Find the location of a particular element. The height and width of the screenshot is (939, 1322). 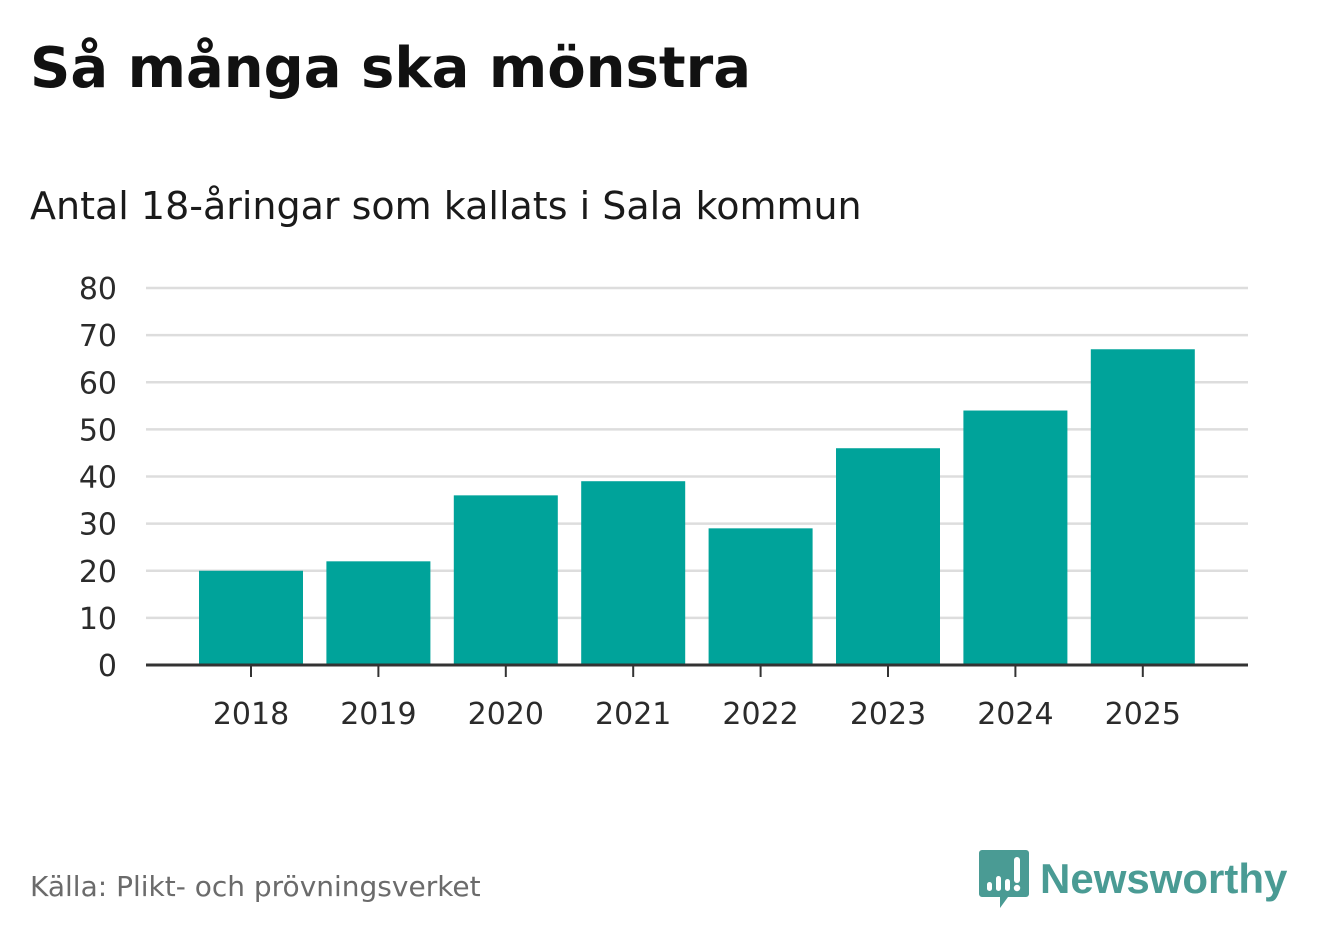

x-tick-label: 2023 is located at coordinates (888, 714).